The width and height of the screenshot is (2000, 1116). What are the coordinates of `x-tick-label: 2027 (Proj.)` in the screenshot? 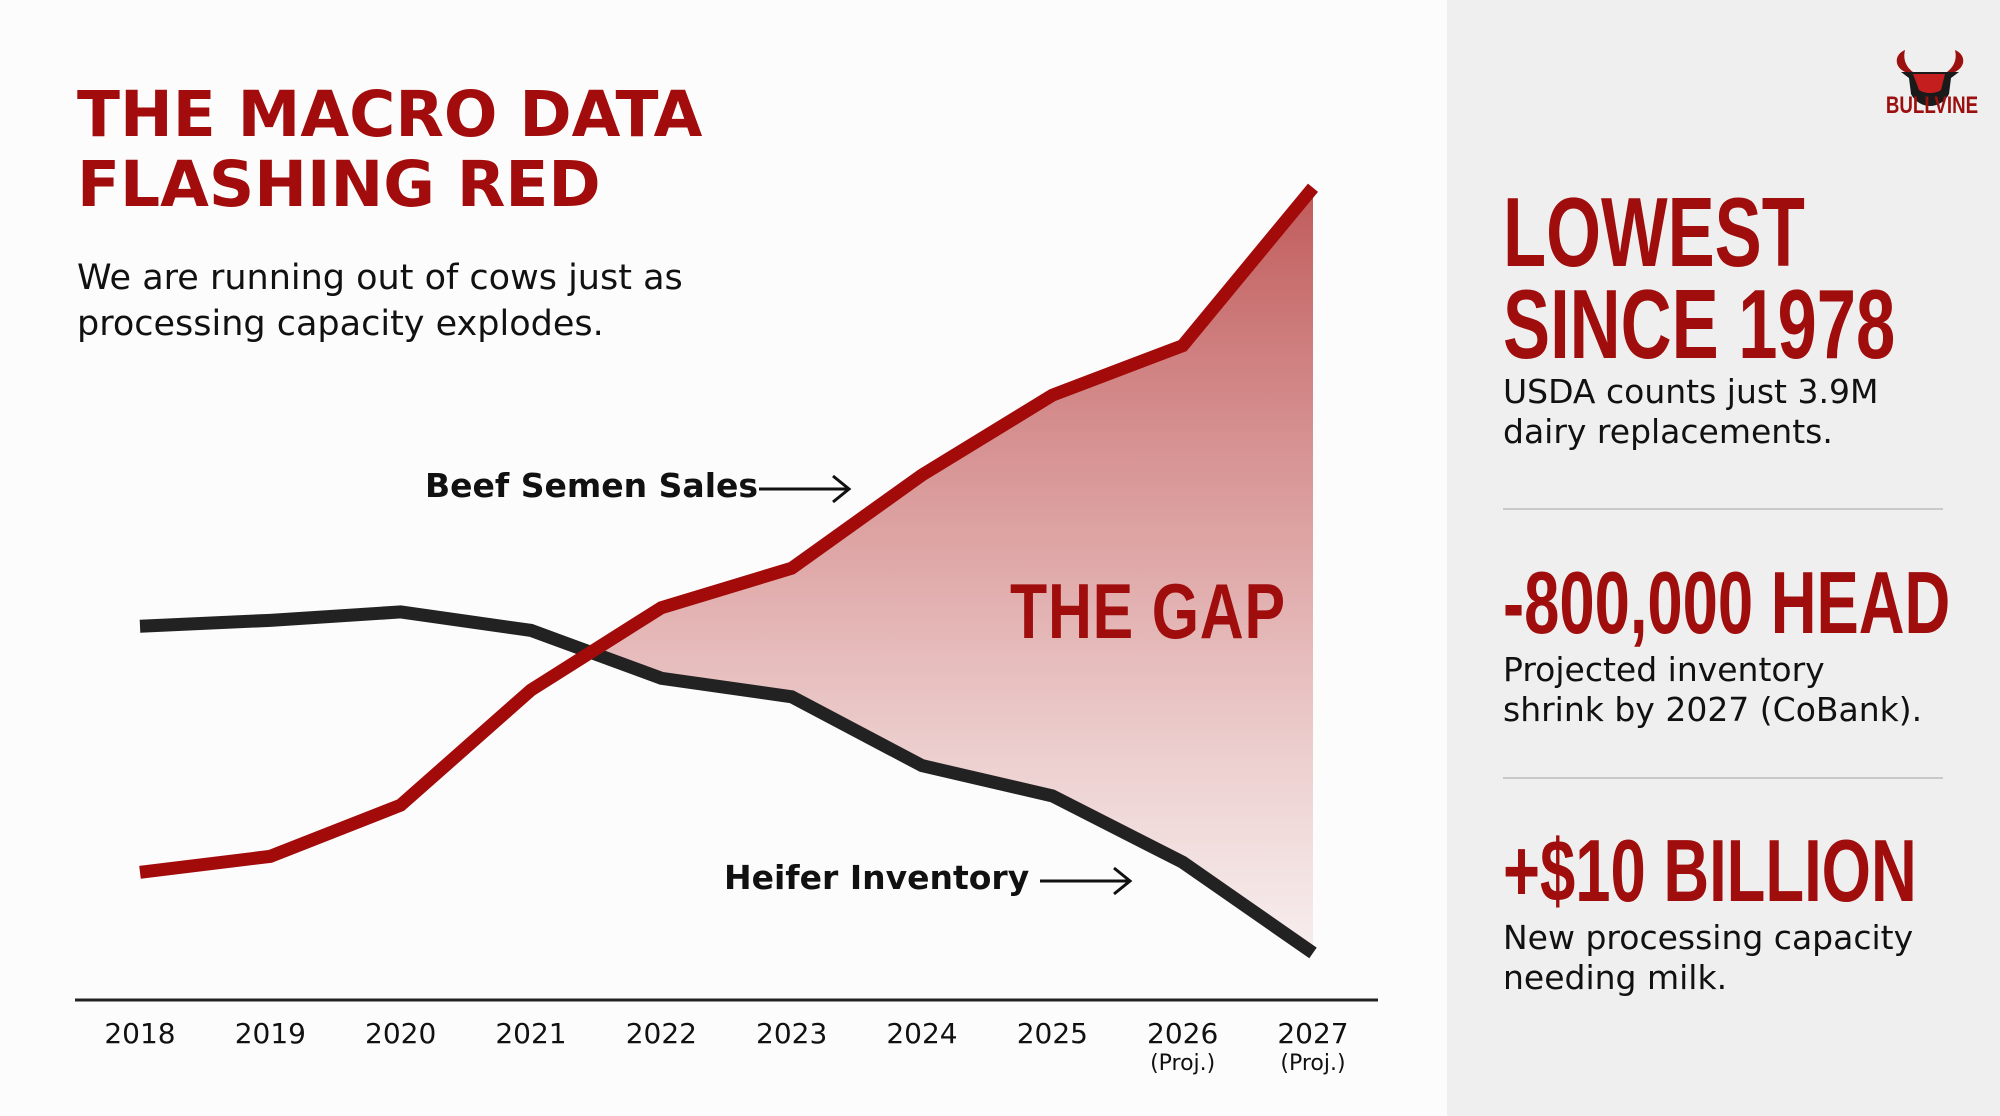 It's located at (1313, 1048).